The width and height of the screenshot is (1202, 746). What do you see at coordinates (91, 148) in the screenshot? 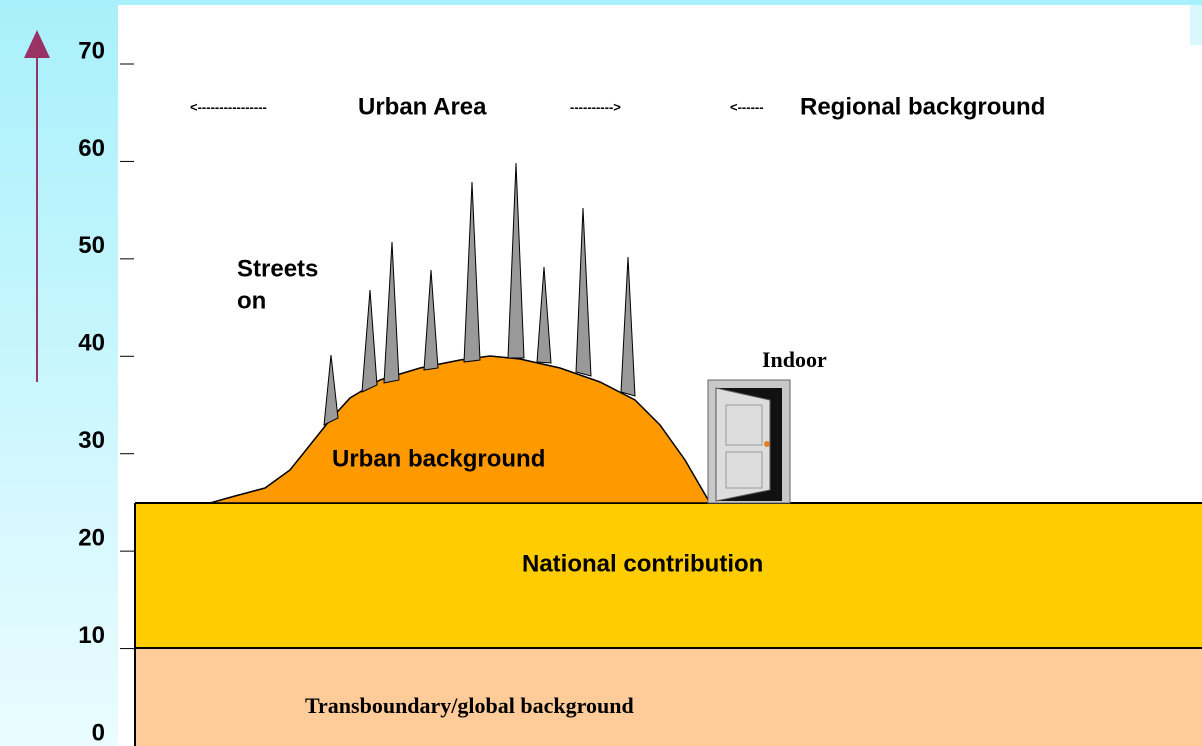
I see `y-tick-label: 60` at bounding box center [91, 148].